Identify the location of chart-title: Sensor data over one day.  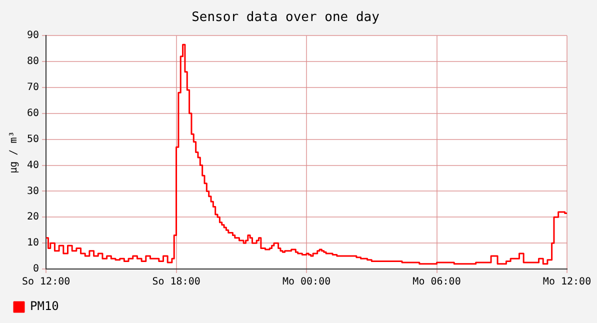
(286, 18).